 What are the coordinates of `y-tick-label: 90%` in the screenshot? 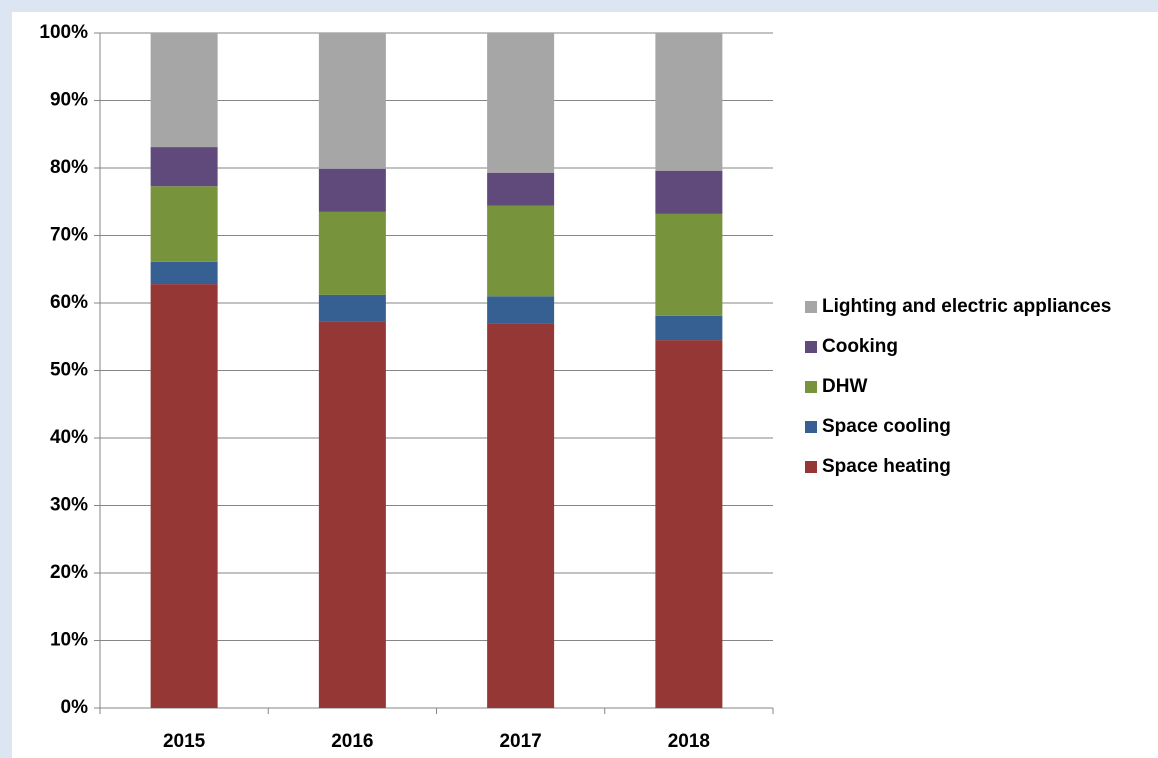 It's located at (69, 100).